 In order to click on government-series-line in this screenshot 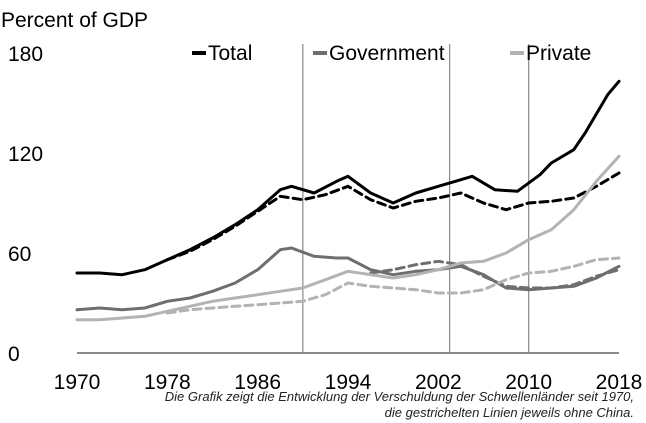, I will do `click(348, 279)`.